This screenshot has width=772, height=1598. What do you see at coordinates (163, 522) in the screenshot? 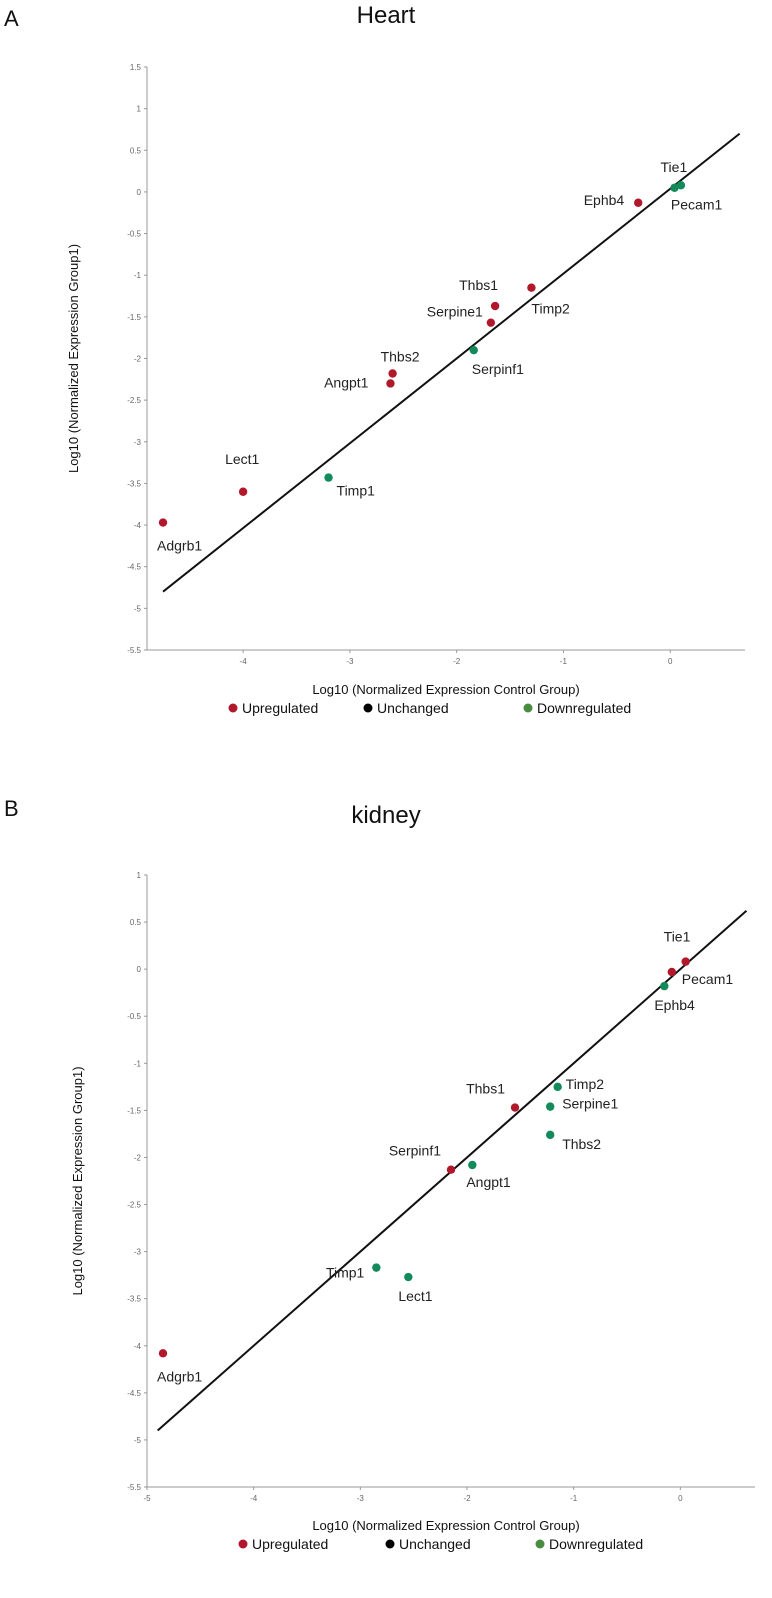
I see `point-adgrb1` at bounding box center [163, 522].